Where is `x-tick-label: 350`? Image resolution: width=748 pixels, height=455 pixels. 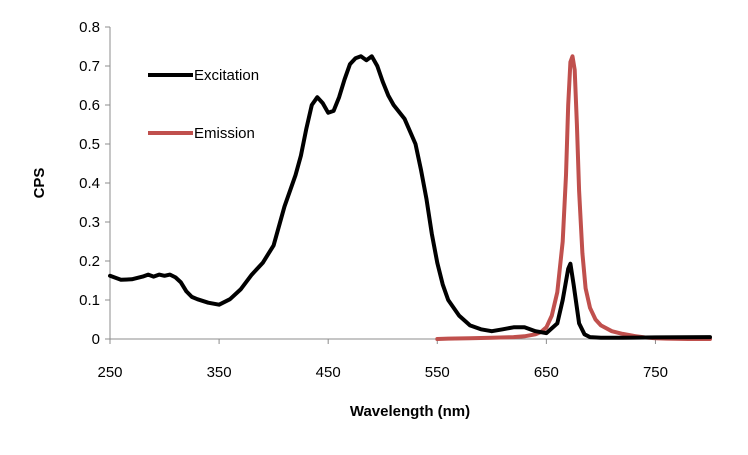
x-tick-label: 350 is located at coordinates (219, 372).